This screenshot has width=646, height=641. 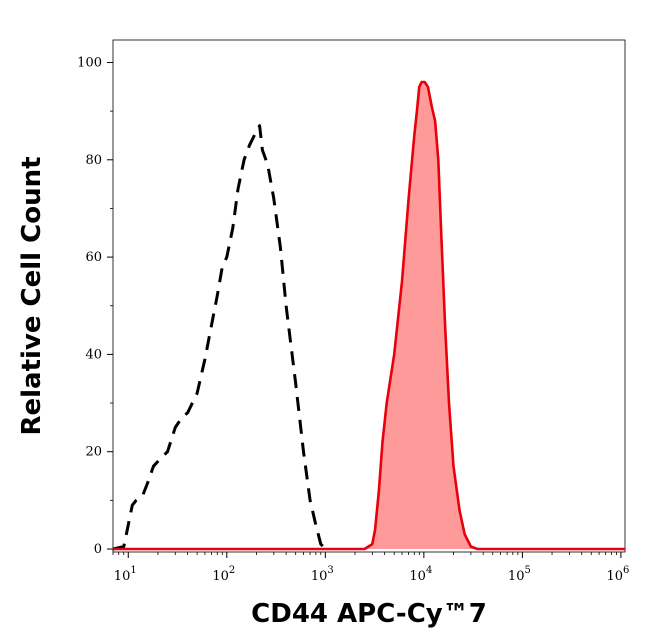 I want to click on x-axis-title: CD44 APC-Cy™7, so click(x=369, y=614).